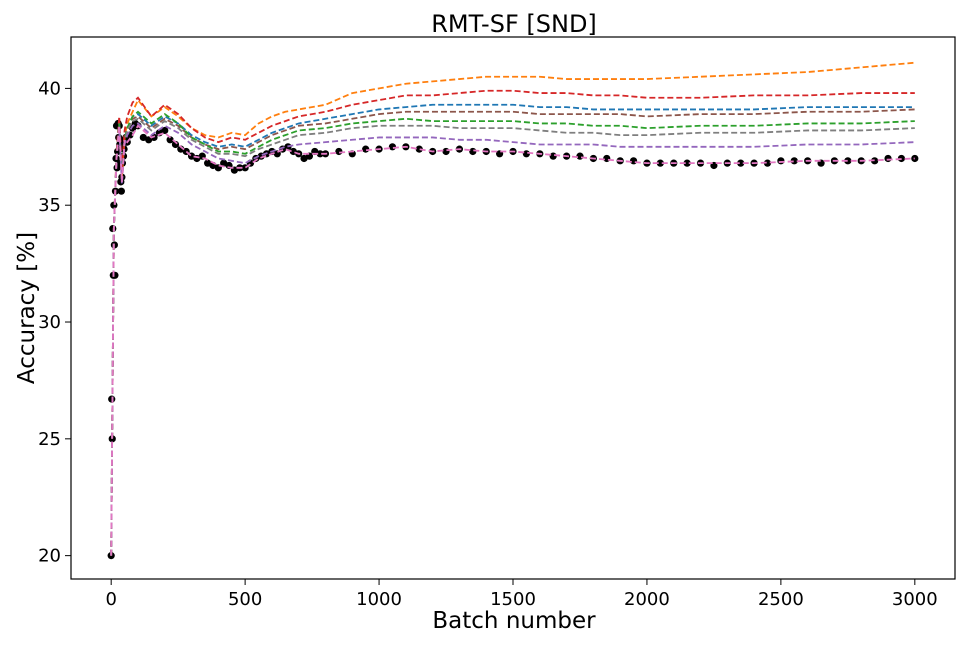 This screenshot has width=969, height=646. What do you see at coordinates (379, 599) in the screenshot?
I see `x-tick-label: 1000` at bounding box center [379, 599].